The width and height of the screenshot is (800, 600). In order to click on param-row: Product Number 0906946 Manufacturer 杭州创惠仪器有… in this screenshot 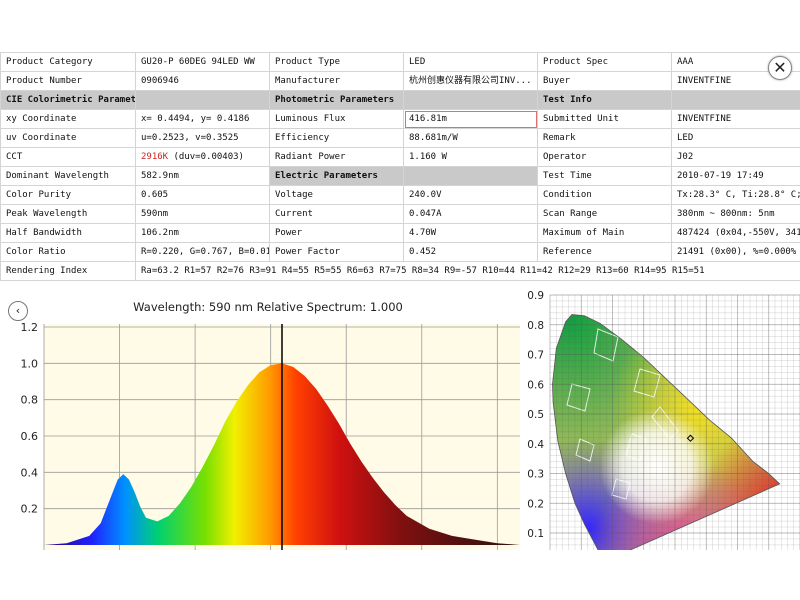, I will do `click(400, 81)`.